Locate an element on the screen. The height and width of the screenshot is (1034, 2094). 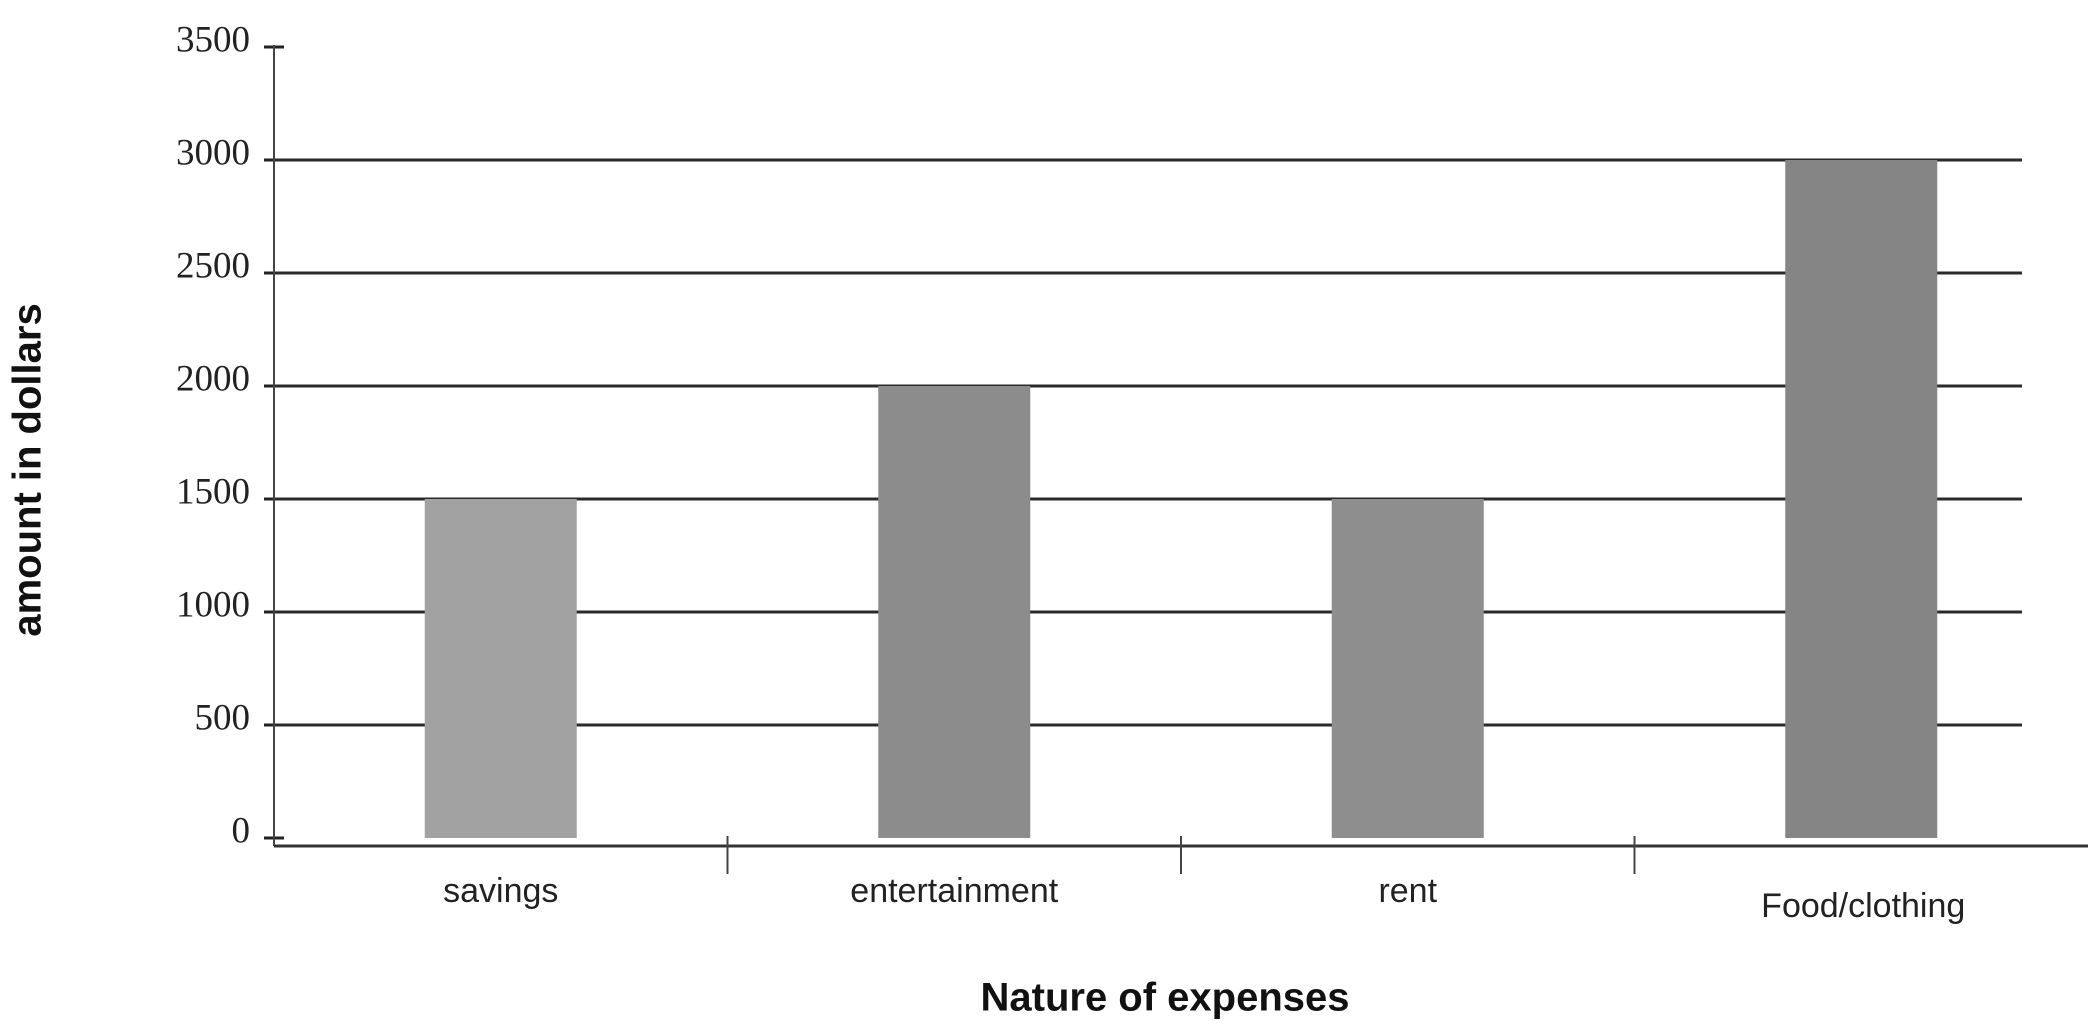
x-tick-label: rent is located at coordinates (1407, 891).